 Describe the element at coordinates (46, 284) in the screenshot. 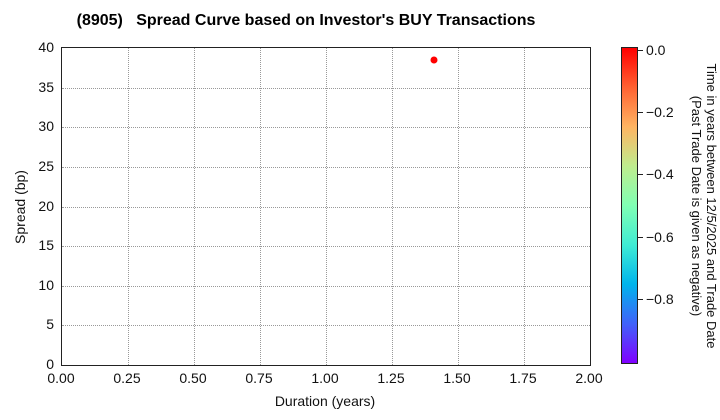

I see `y-tick-label-10: 10` at that location.